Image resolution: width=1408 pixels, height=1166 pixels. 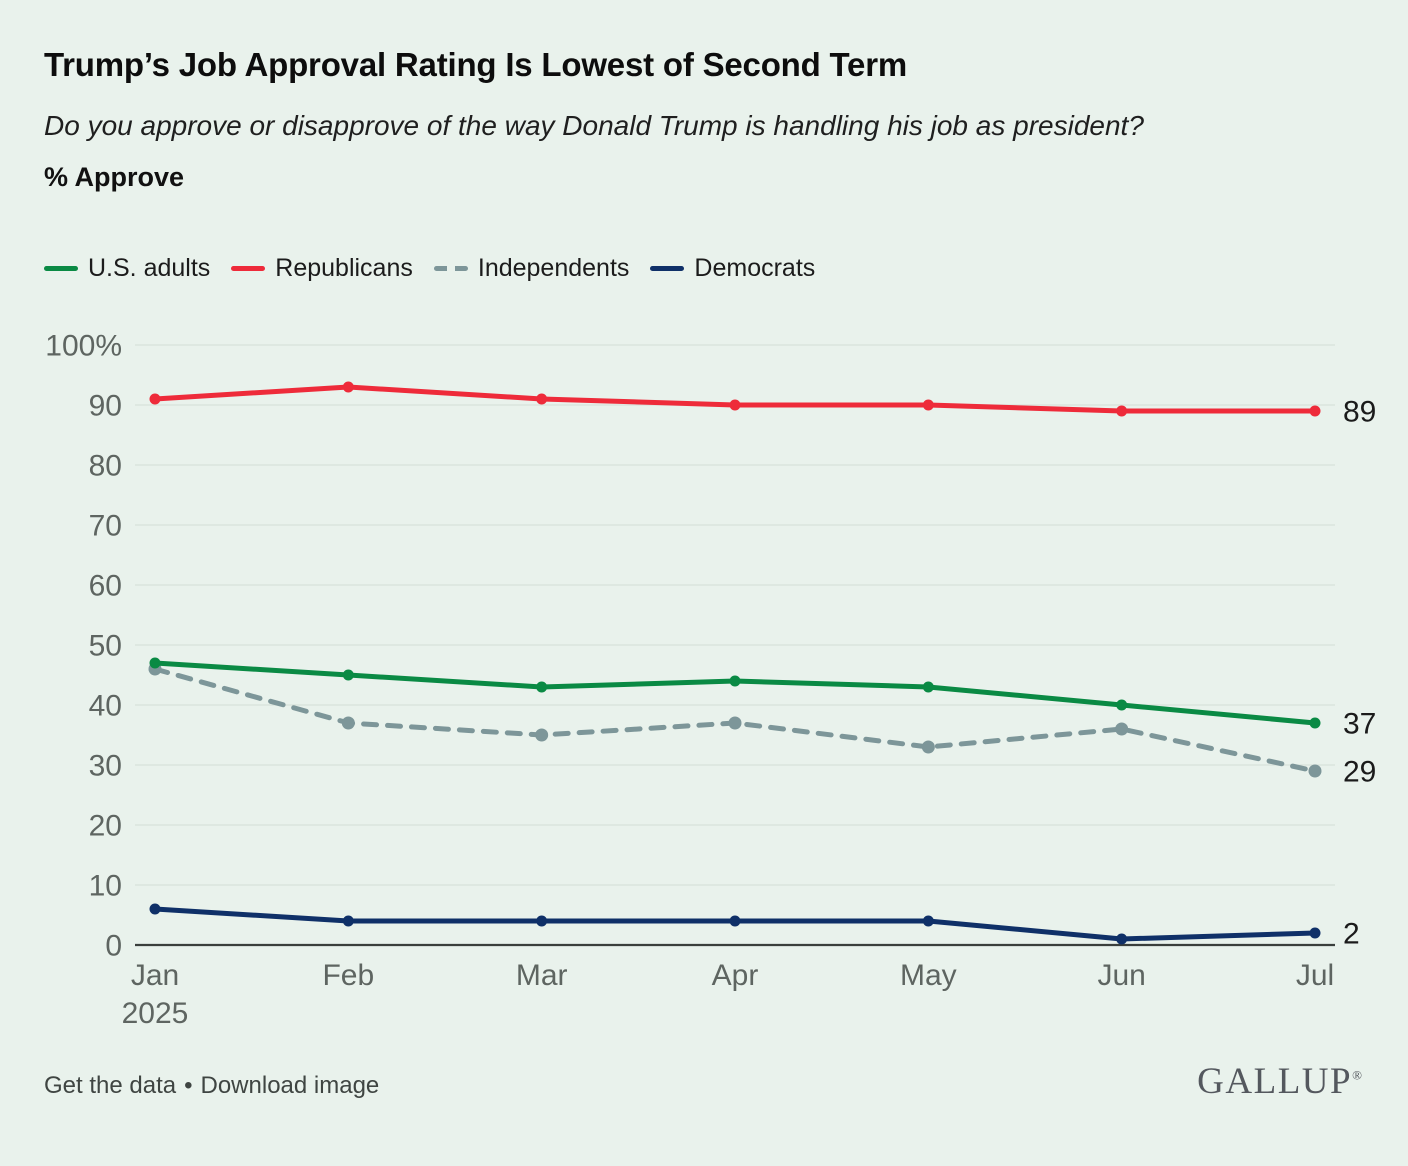 I want to click on svg-text: May, so click(x=928, y=975).